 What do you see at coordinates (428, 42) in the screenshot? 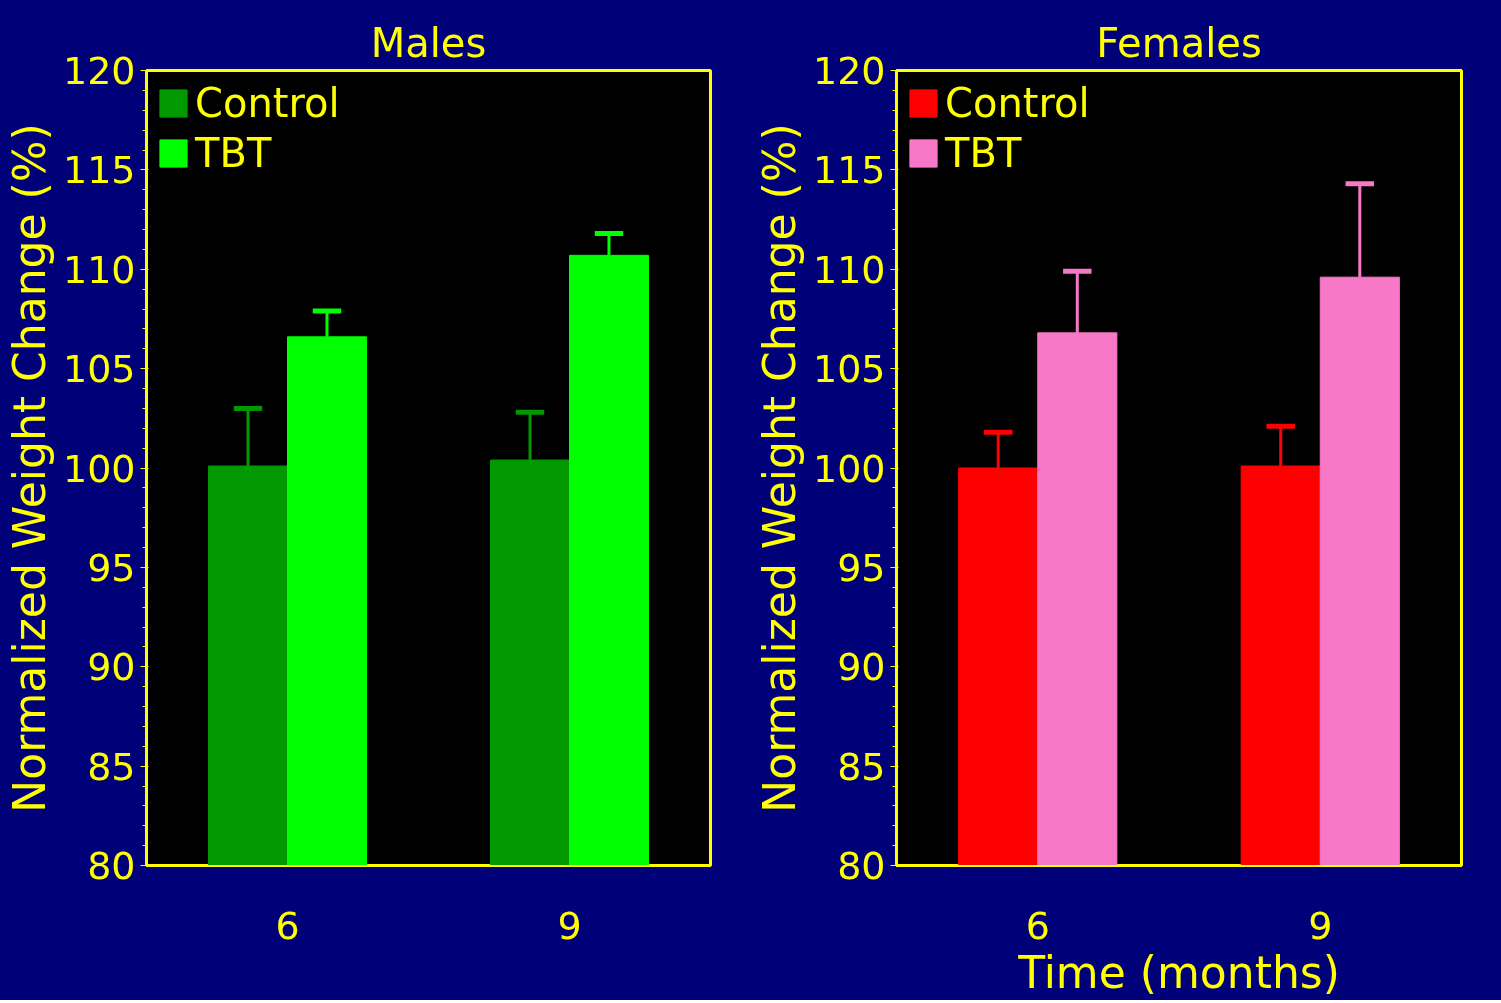
I see `chart-title: Males` at bounding box center [428, 42].